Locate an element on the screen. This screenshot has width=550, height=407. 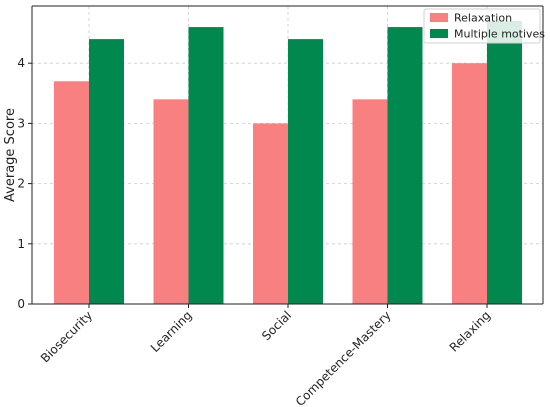
y-ticks: 0 1 2 3 4 is located at coordinates (24, 183).